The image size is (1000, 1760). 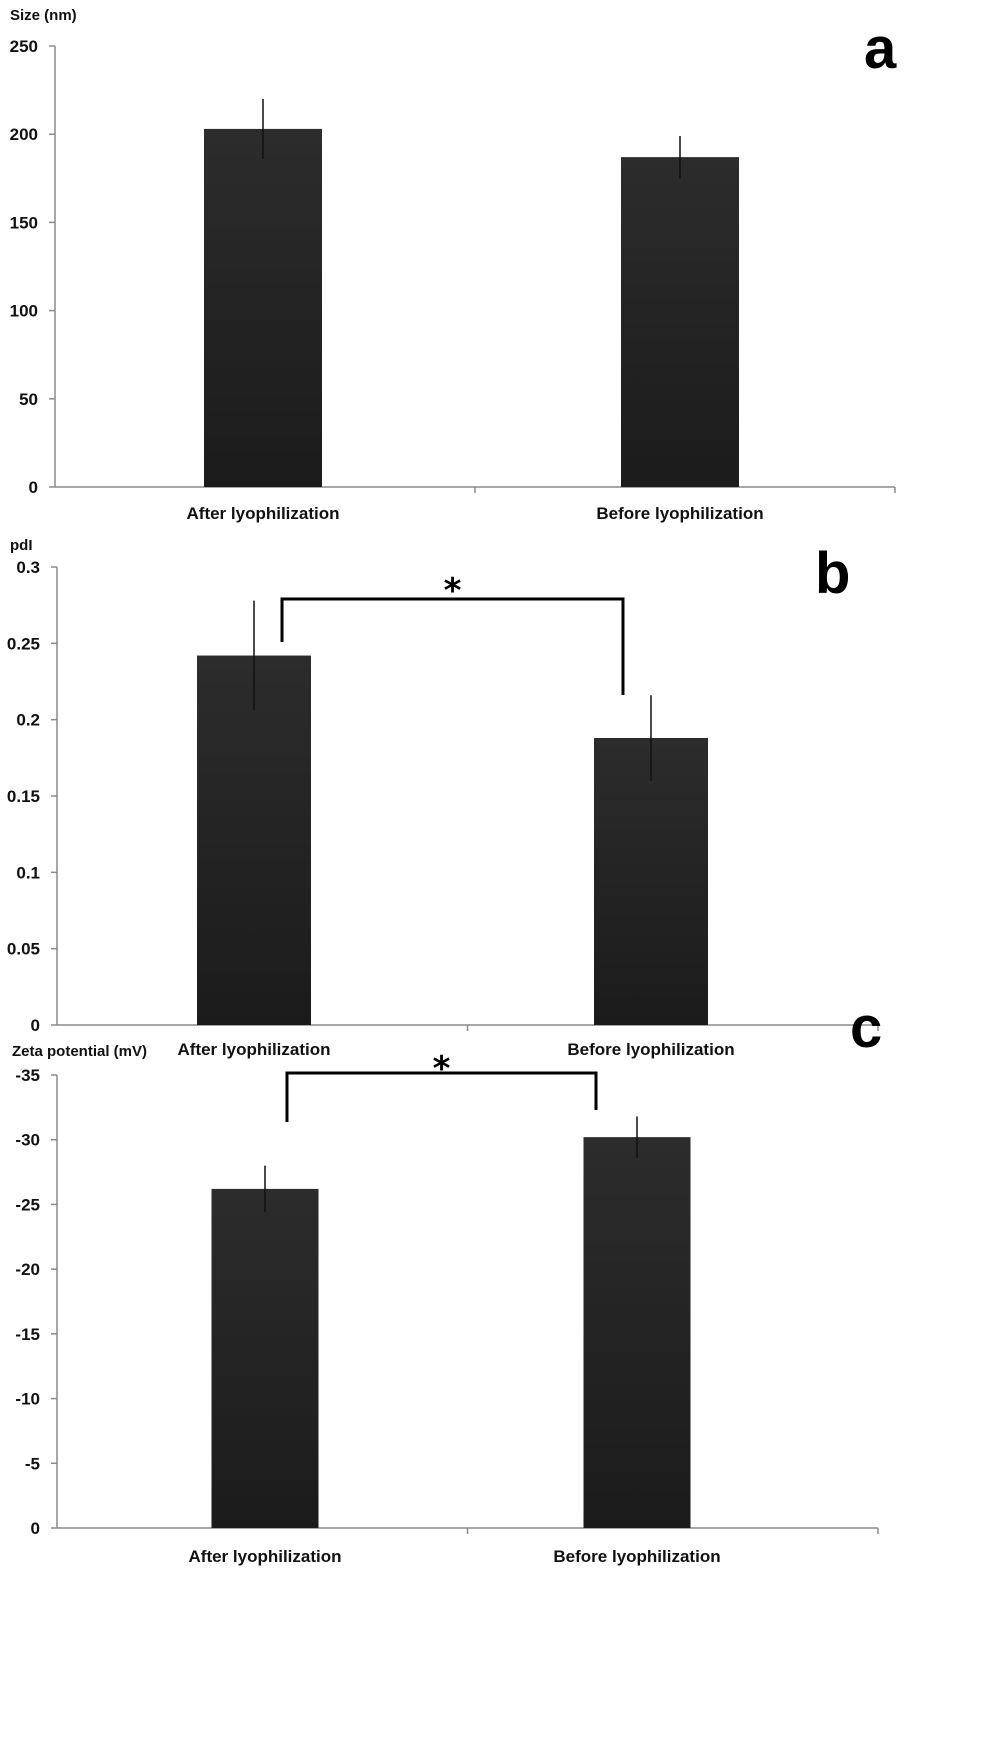 I want to click on y-tick-label: -20, so click(x=27, y=1269).